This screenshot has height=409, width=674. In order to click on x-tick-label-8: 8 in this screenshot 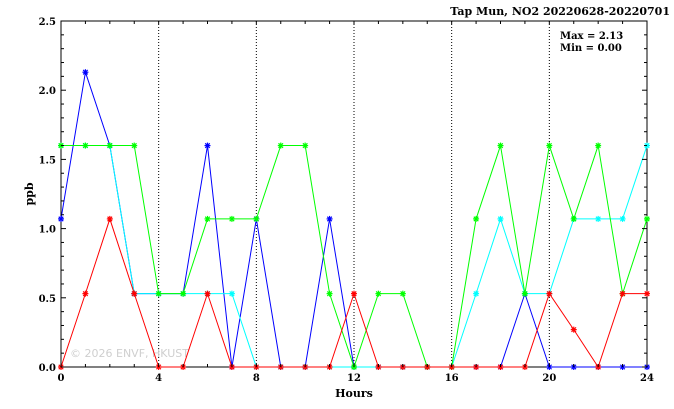, I will do `click(256, 378)`.